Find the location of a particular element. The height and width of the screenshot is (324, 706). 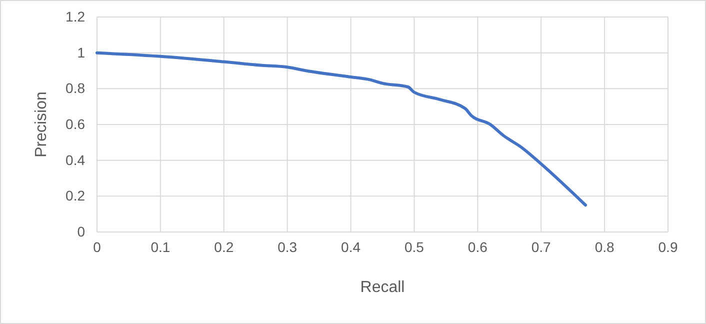

x-tick-label: 0.4 is located at coordinates (351, 246).